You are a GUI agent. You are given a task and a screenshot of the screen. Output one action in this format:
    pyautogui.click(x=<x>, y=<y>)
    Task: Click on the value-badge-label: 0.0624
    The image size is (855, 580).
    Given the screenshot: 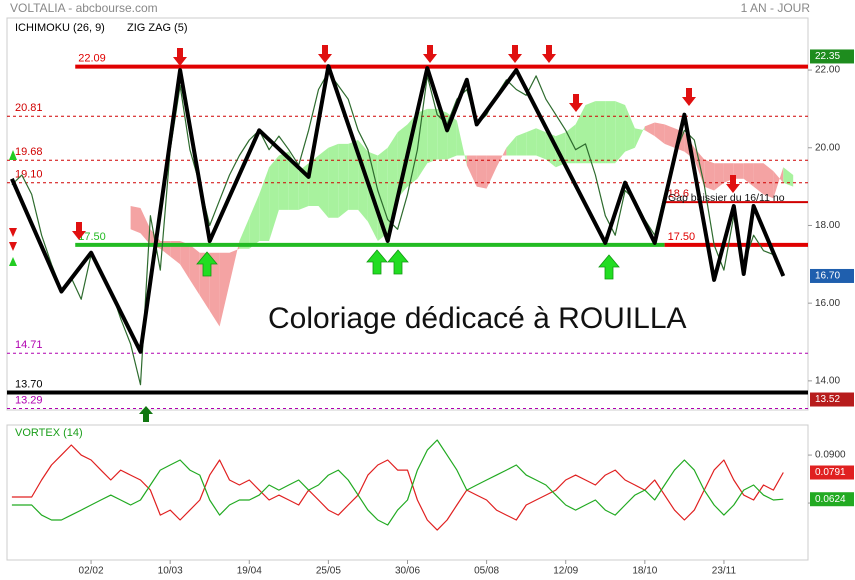 What is the action you would take?
    pyautogui.click(x=830, y=499)
    